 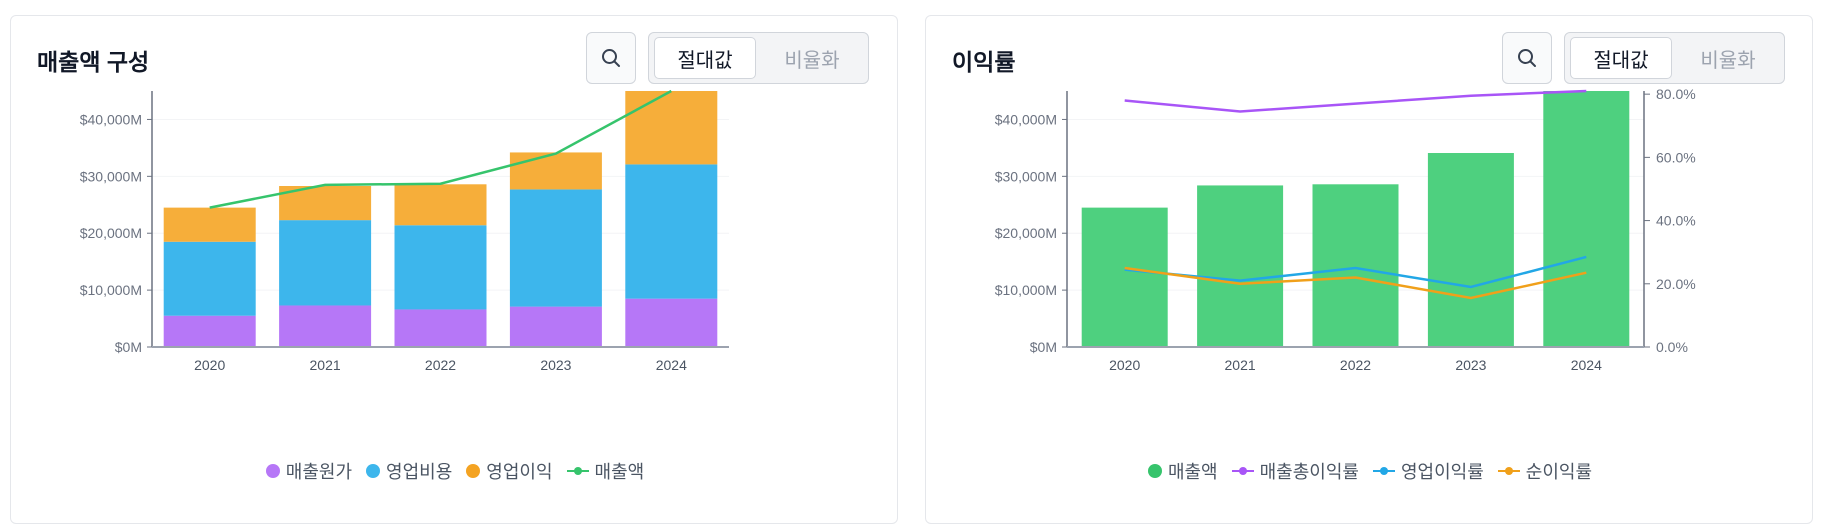 What do you see at coordinates (1370, 471) in the screenshot?
I see `legend: 매출액 매출총이익률 영업이익률 순이익률` at bounding box center [1370, 471].